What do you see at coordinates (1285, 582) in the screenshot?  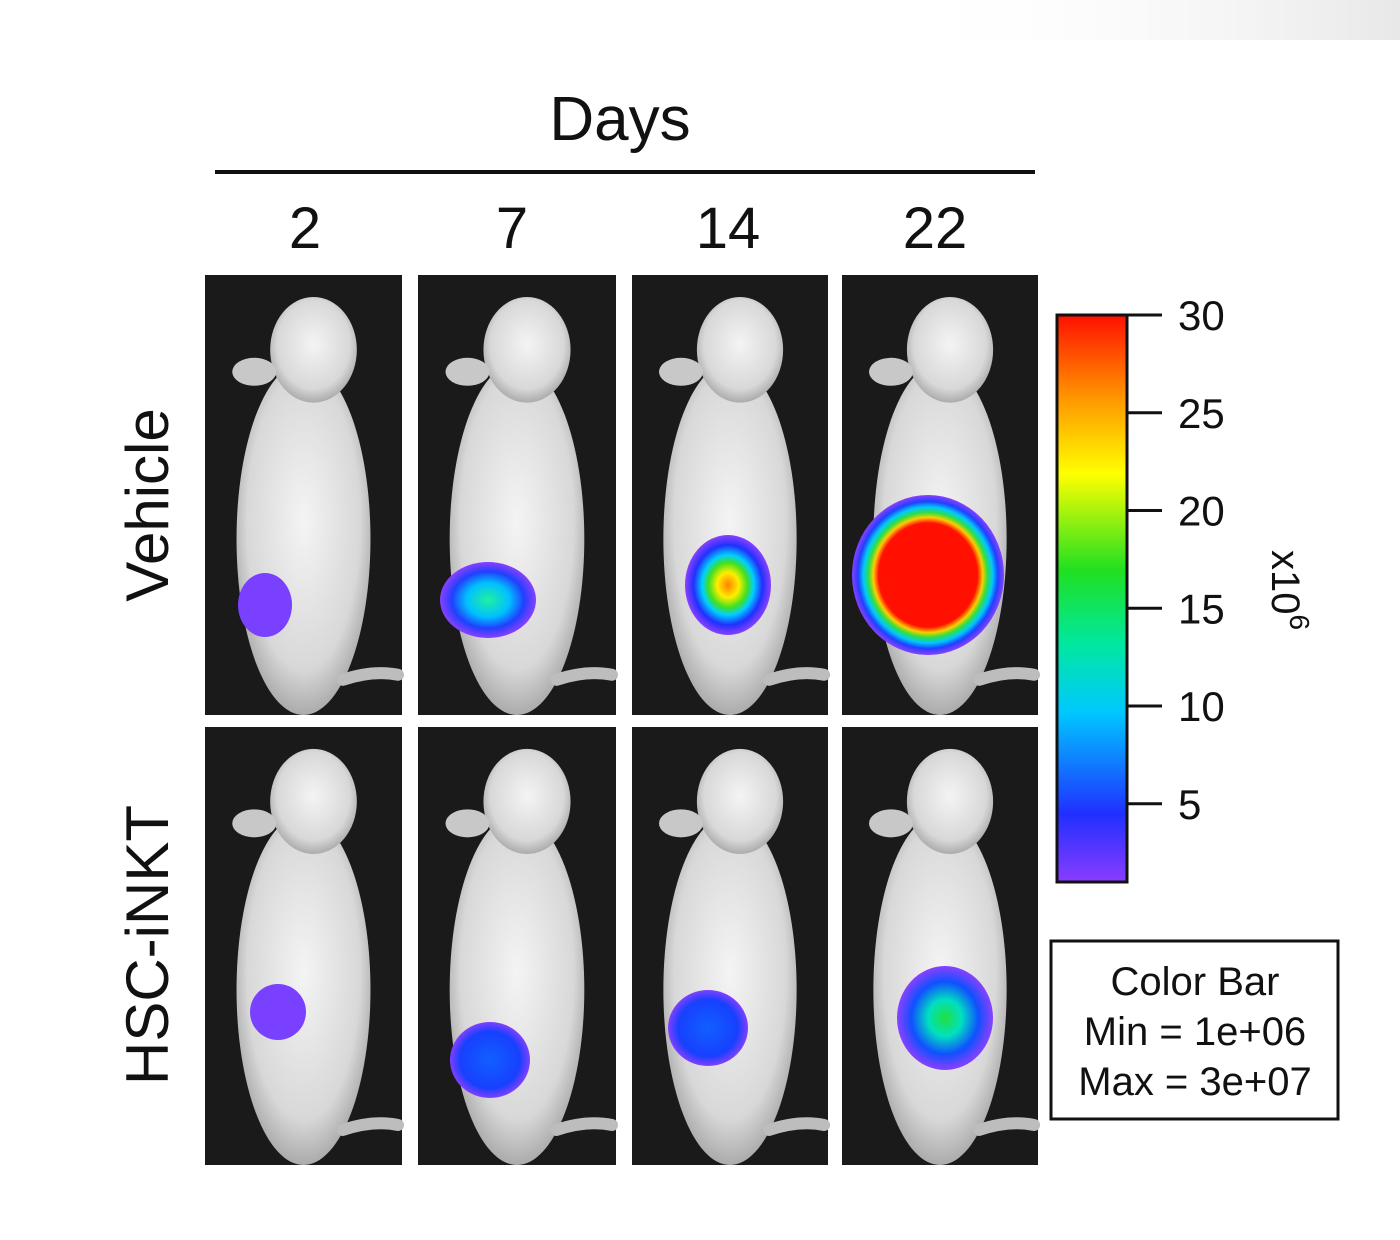 I see `unit-base: x10` at bounding box center [1285, 582].